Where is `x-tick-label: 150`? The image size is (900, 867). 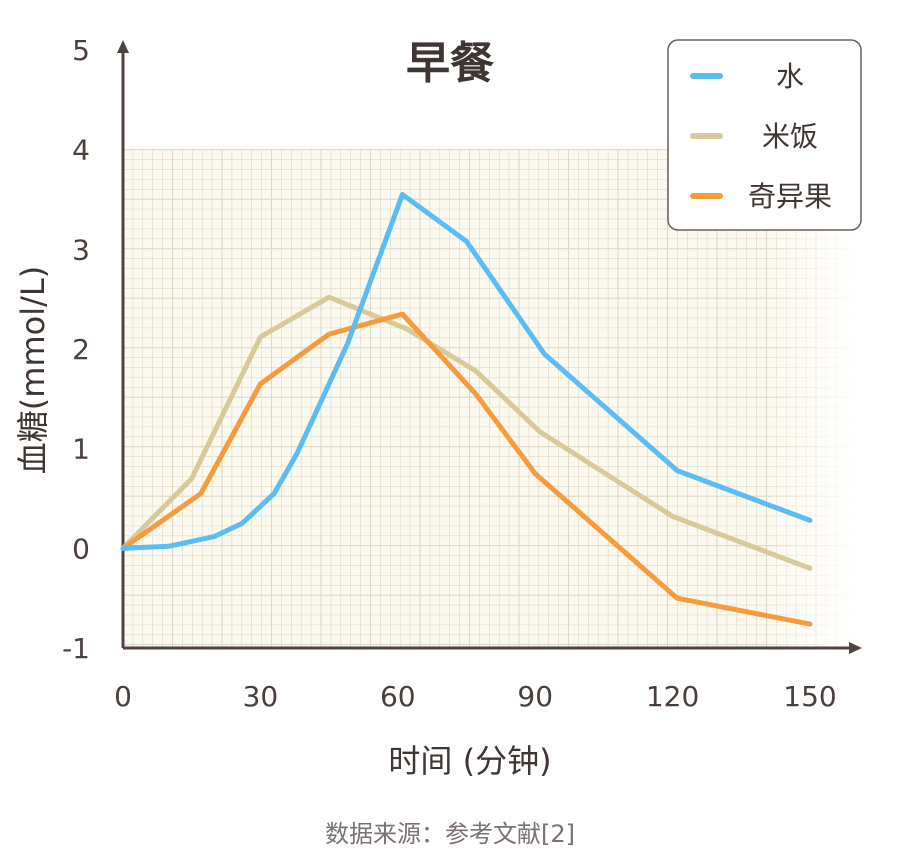 x-tick-label: 150 is located at coordinates (809, 696).